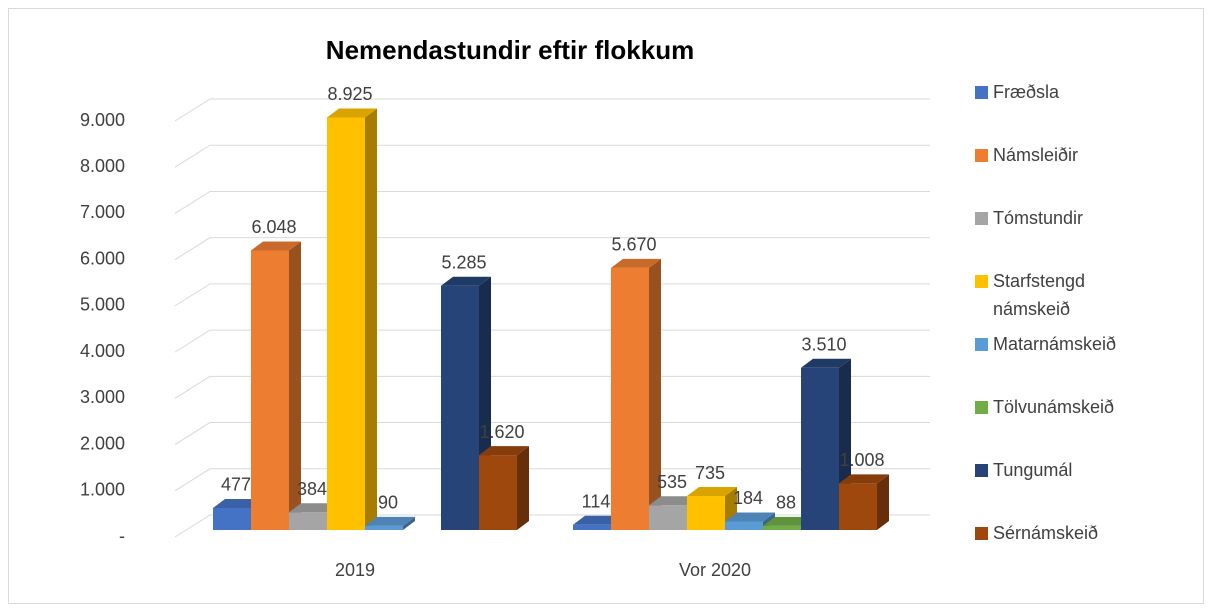  I want to click on y-tick-label: 2.000, so click(102, 443).